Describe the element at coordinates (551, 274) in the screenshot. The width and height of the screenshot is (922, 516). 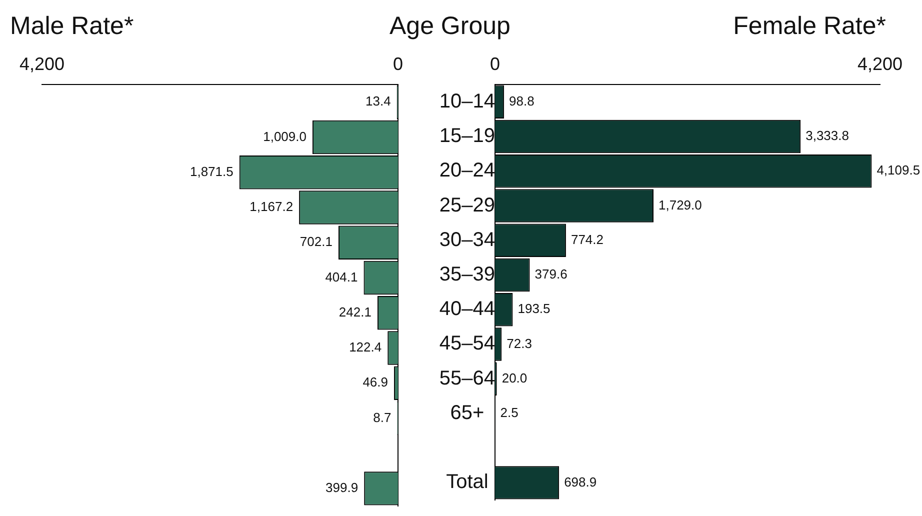
I see `data-label: 379.6` at that location.